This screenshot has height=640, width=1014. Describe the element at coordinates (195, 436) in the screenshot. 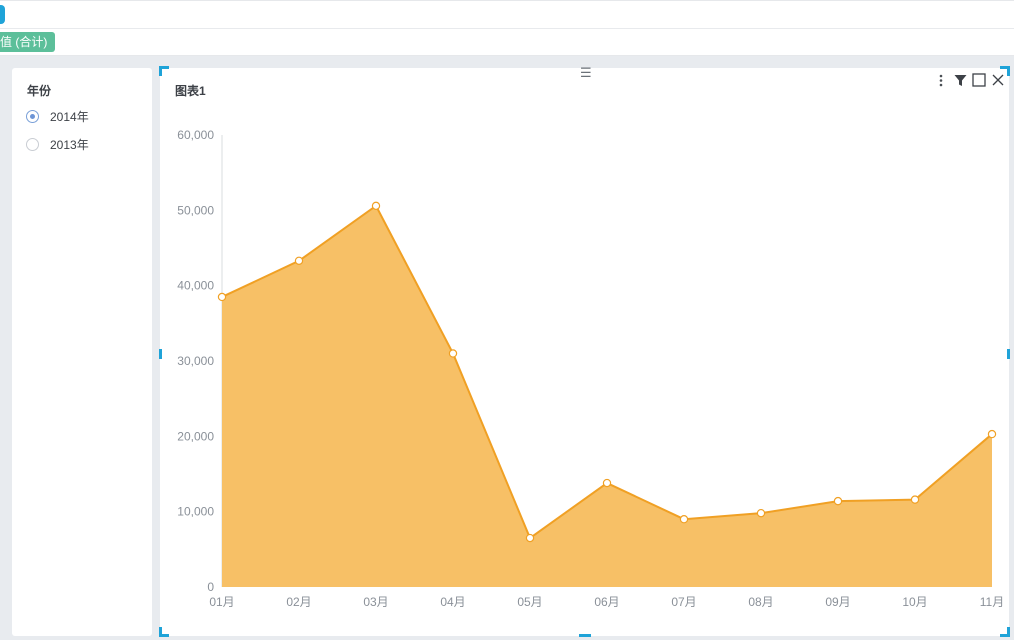

I see `y-tick-label: 20,000` at that location.